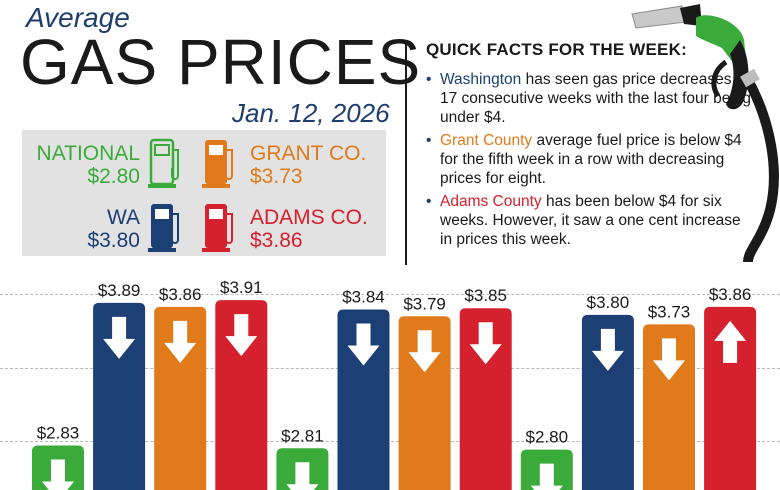 This screenshot has height=490, width=780. Describe the element at coordinates (119, 290) in the screenshot. I see `bar-value-label: $3.89` at that location.